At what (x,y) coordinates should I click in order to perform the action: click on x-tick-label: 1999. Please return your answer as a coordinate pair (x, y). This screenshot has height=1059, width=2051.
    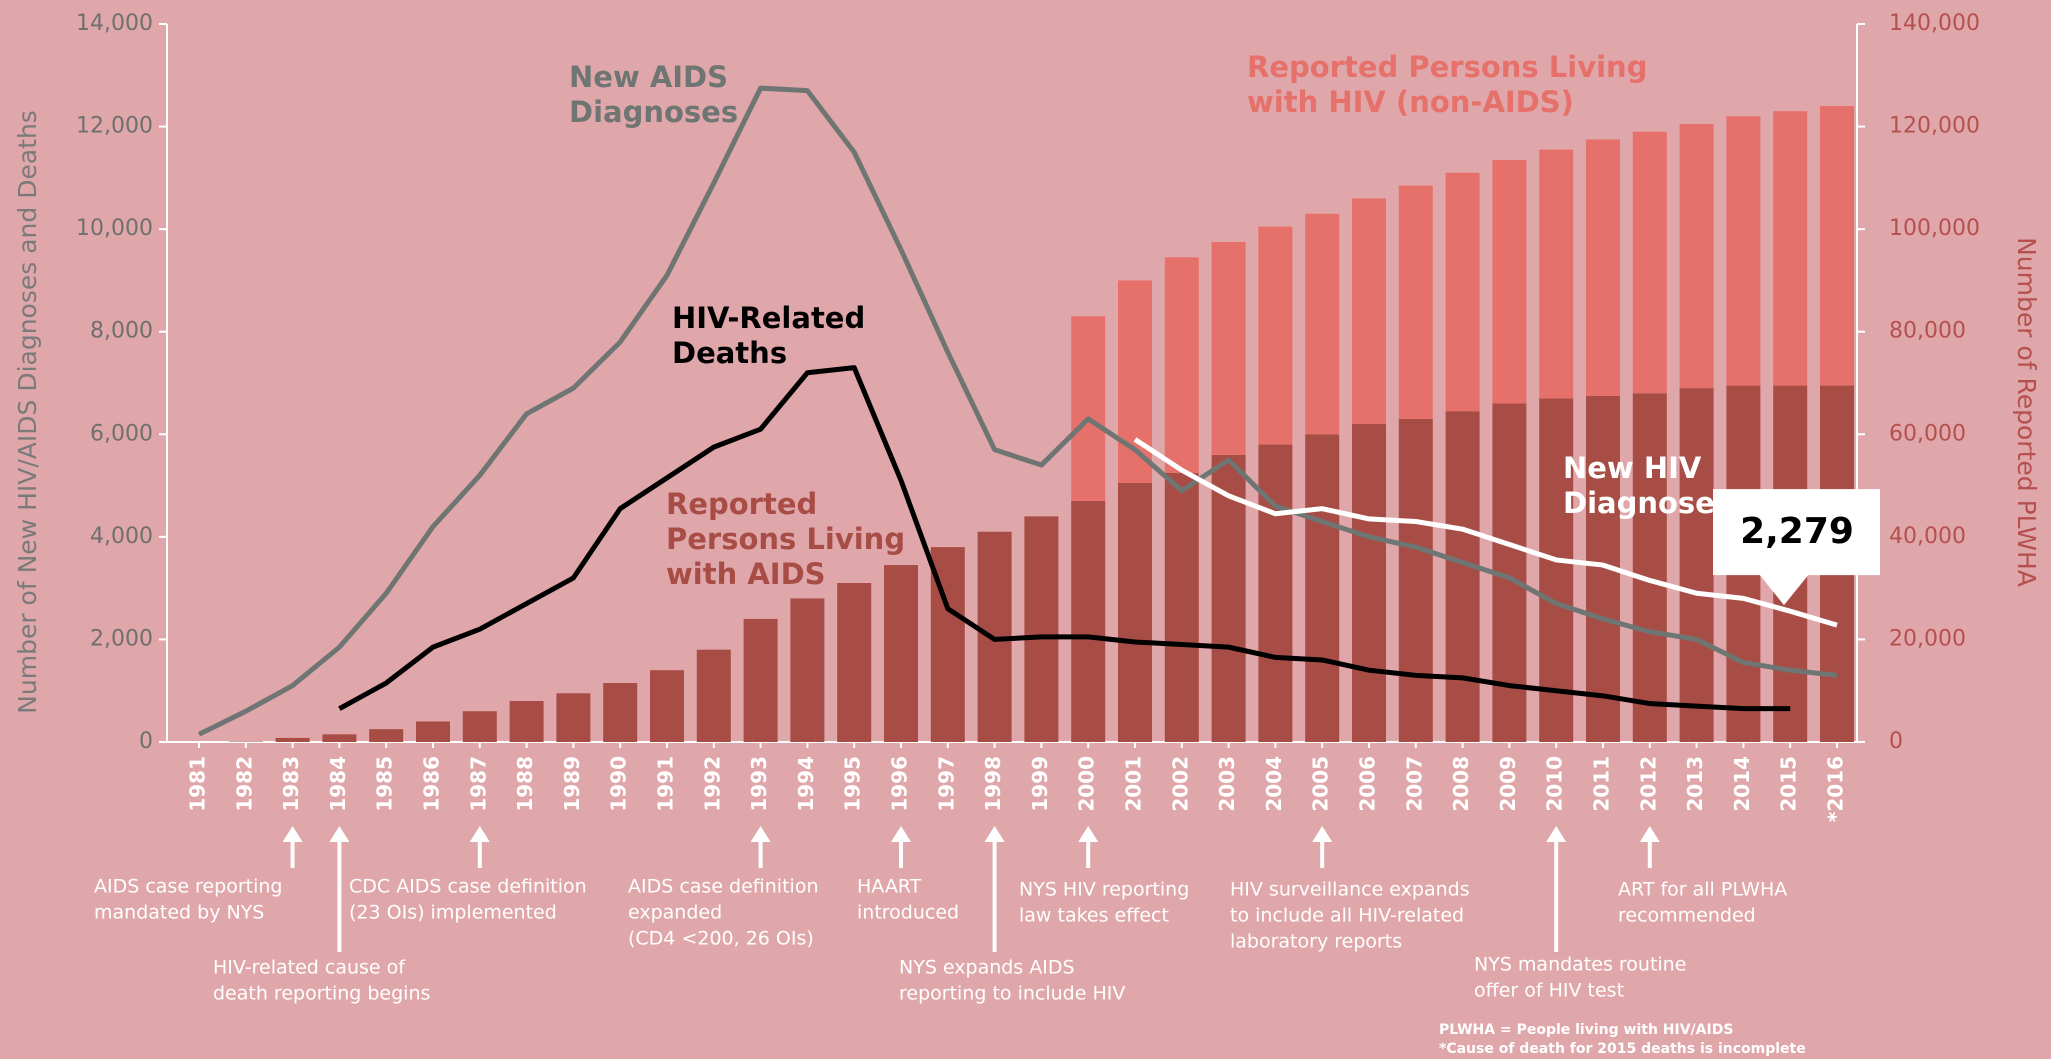
    Looking at the image, I should click on (1040, 784).